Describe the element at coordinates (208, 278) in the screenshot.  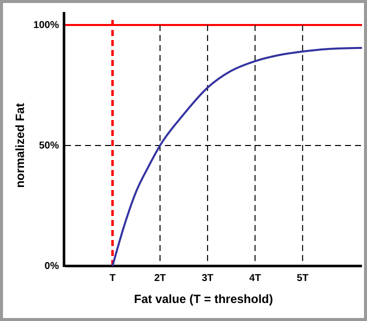
I see `x-tick-label: 3T` at that location.